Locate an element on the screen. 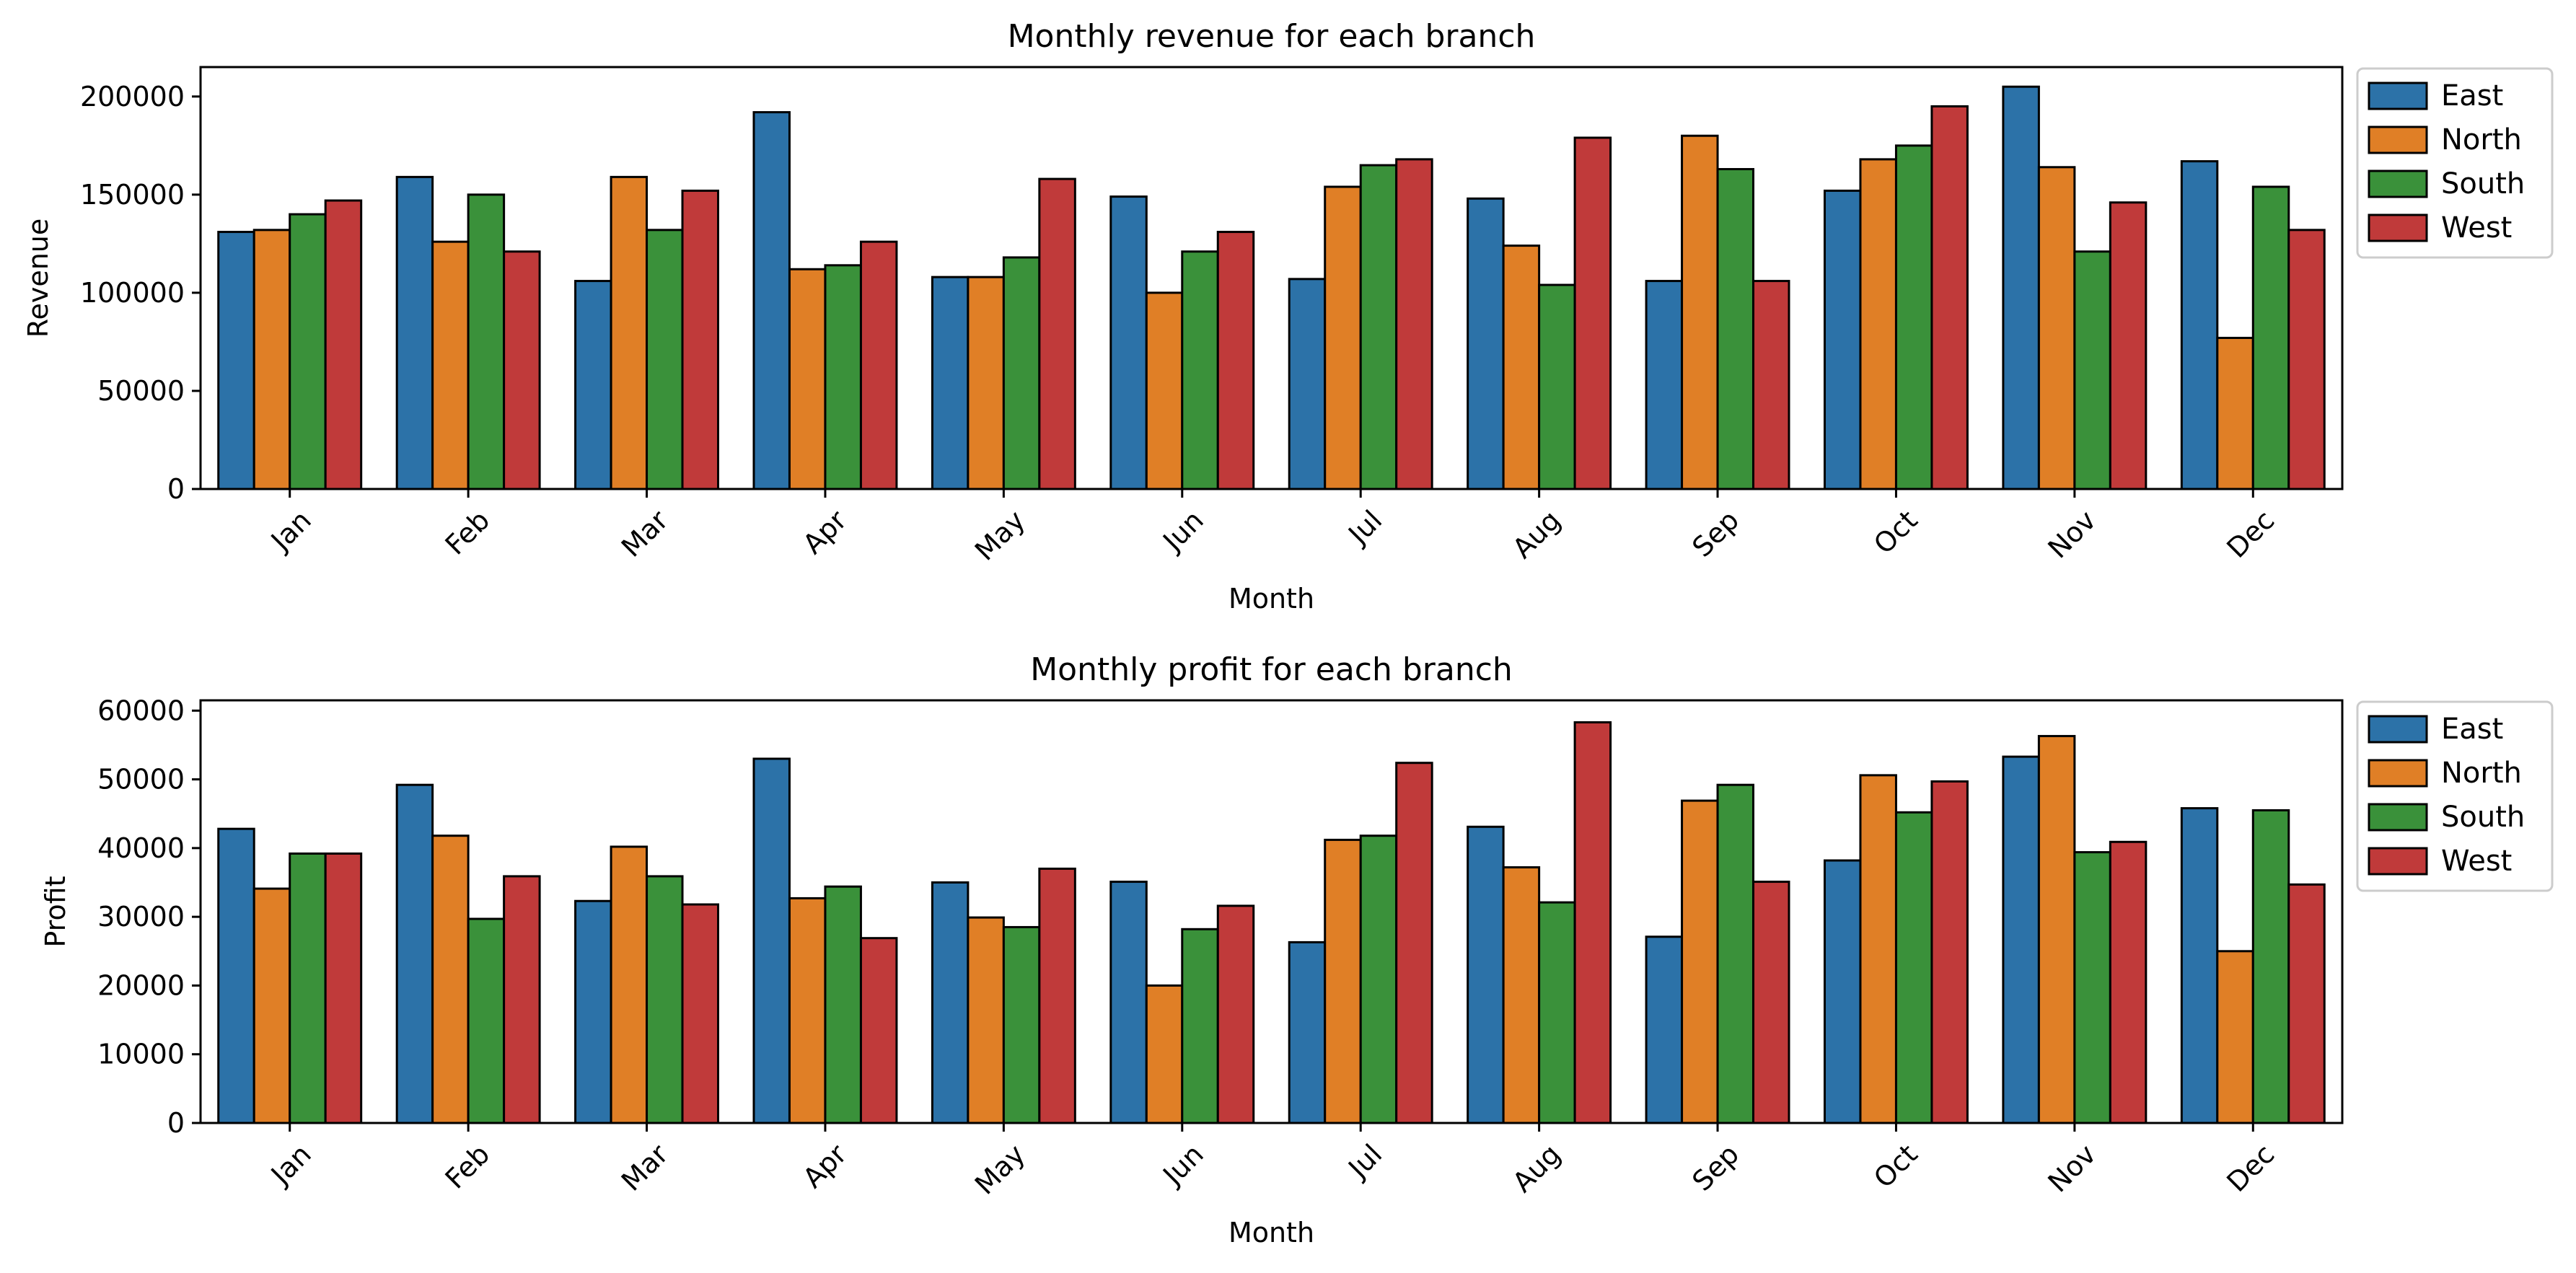  bar-east-dec is located at coordinates (2199, 965).